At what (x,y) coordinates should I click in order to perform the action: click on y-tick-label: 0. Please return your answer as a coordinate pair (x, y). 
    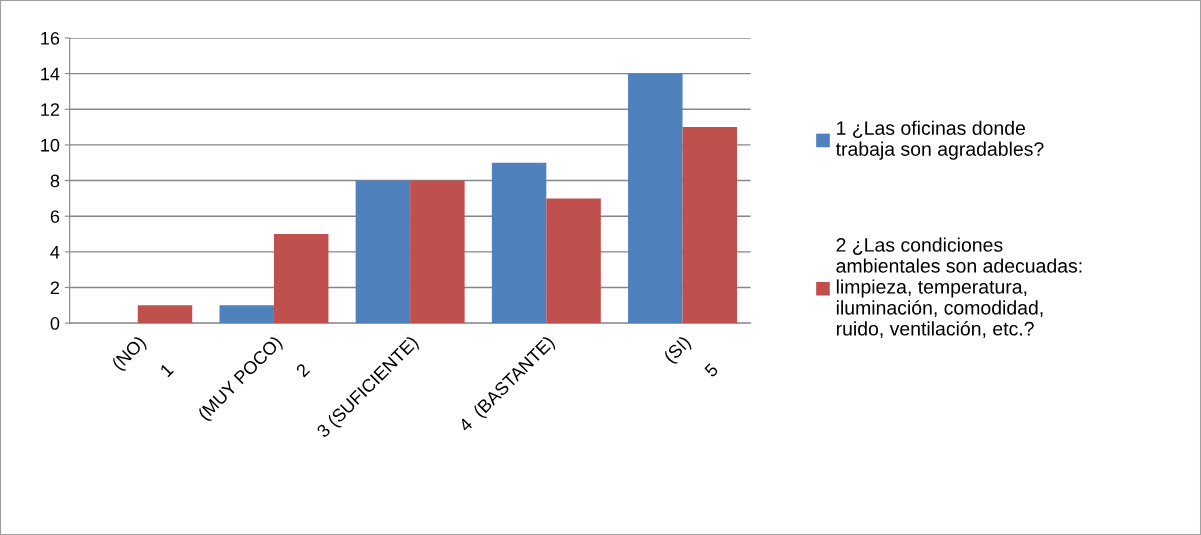
    Looking at the image, I should click on (55, 323).